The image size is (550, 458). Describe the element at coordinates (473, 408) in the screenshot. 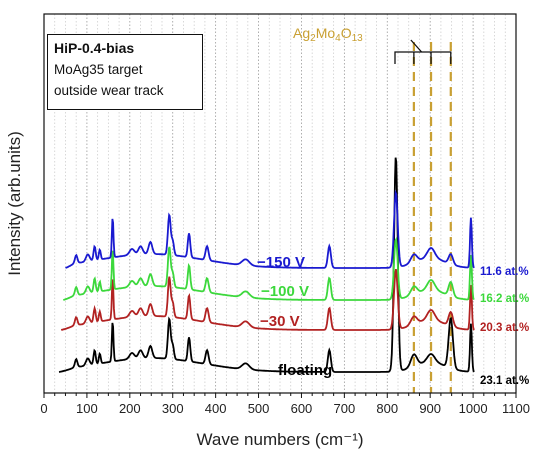

I see `x-tick-label: 1000` at that location.